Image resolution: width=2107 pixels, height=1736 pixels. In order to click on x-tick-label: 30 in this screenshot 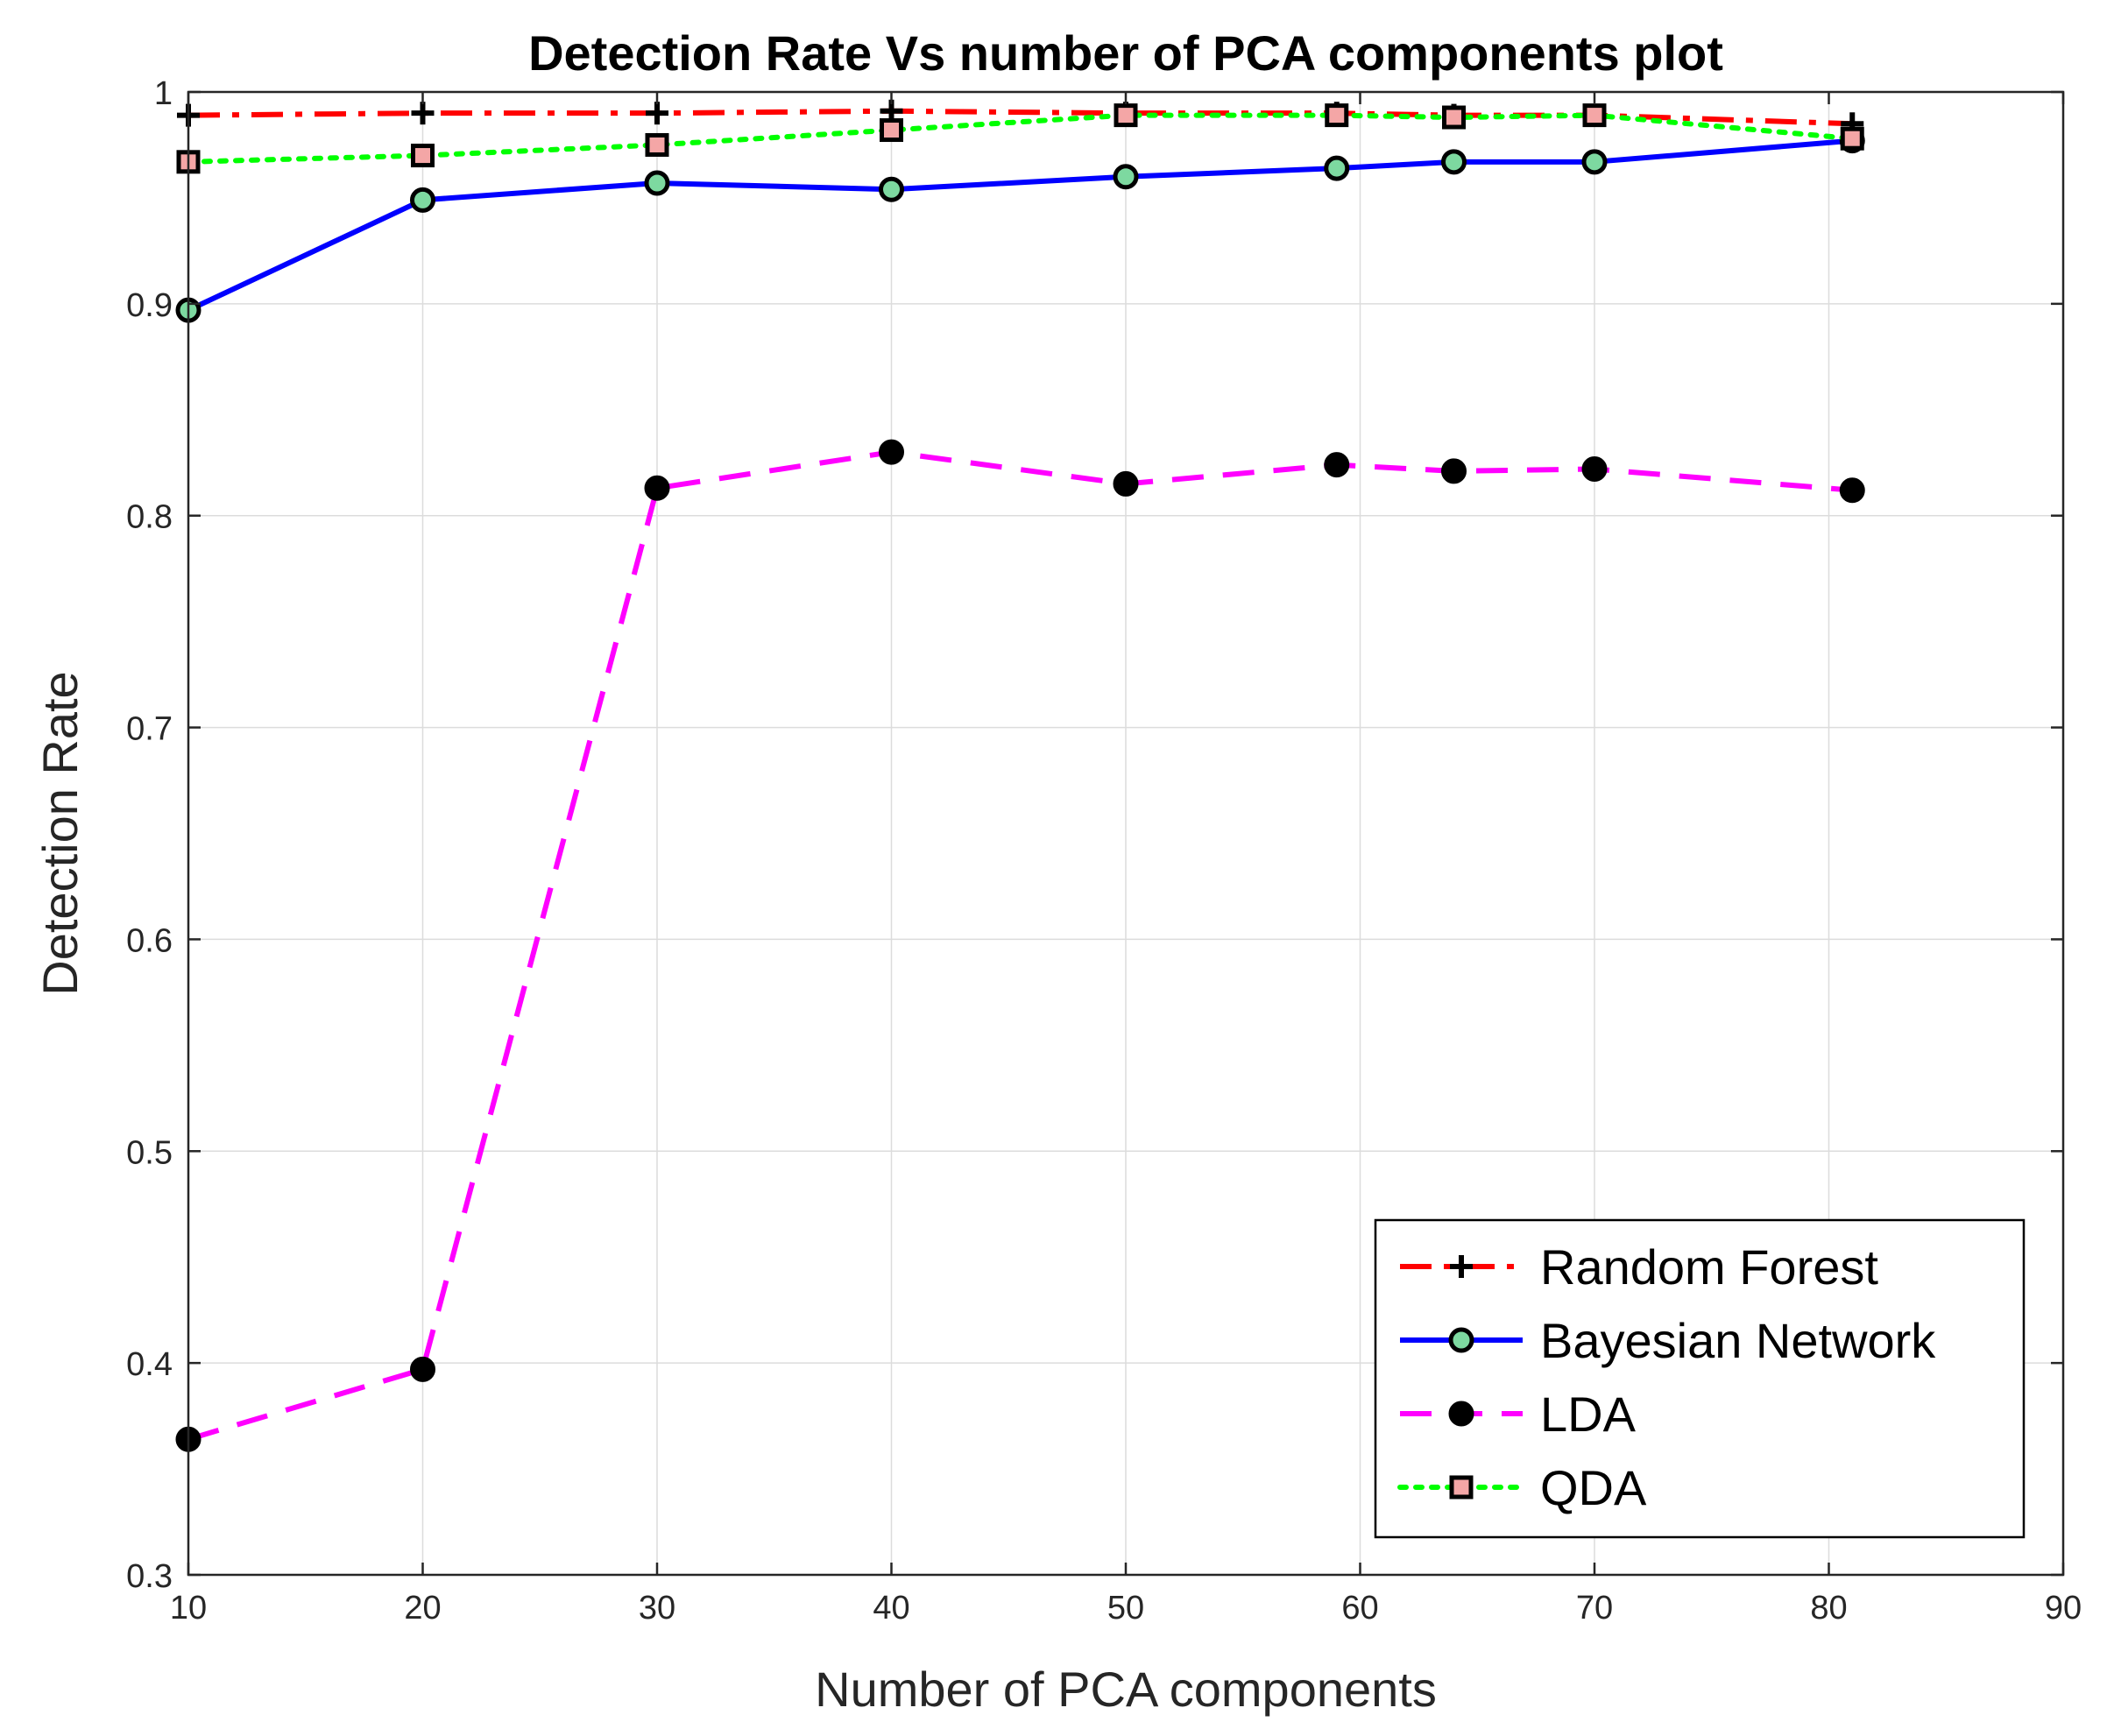, I will do `click(657, 1608)`.